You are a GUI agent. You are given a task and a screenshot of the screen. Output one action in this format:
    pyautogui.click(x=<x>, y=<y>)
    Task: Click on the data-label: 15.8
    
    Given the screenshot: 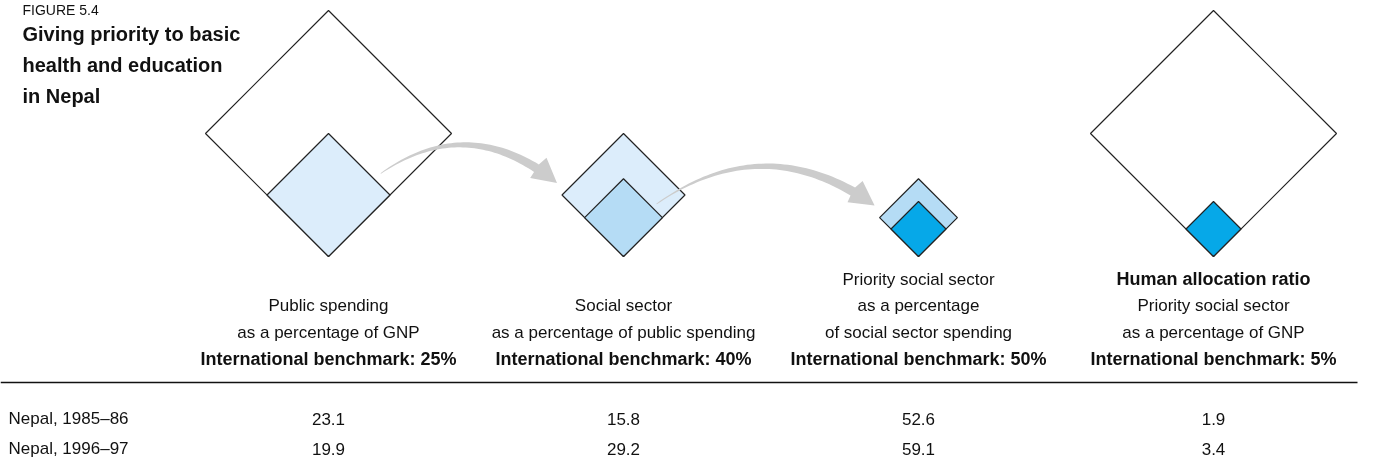 What is the action you would take?
    pyautogui.click(x=623, y=419)
    